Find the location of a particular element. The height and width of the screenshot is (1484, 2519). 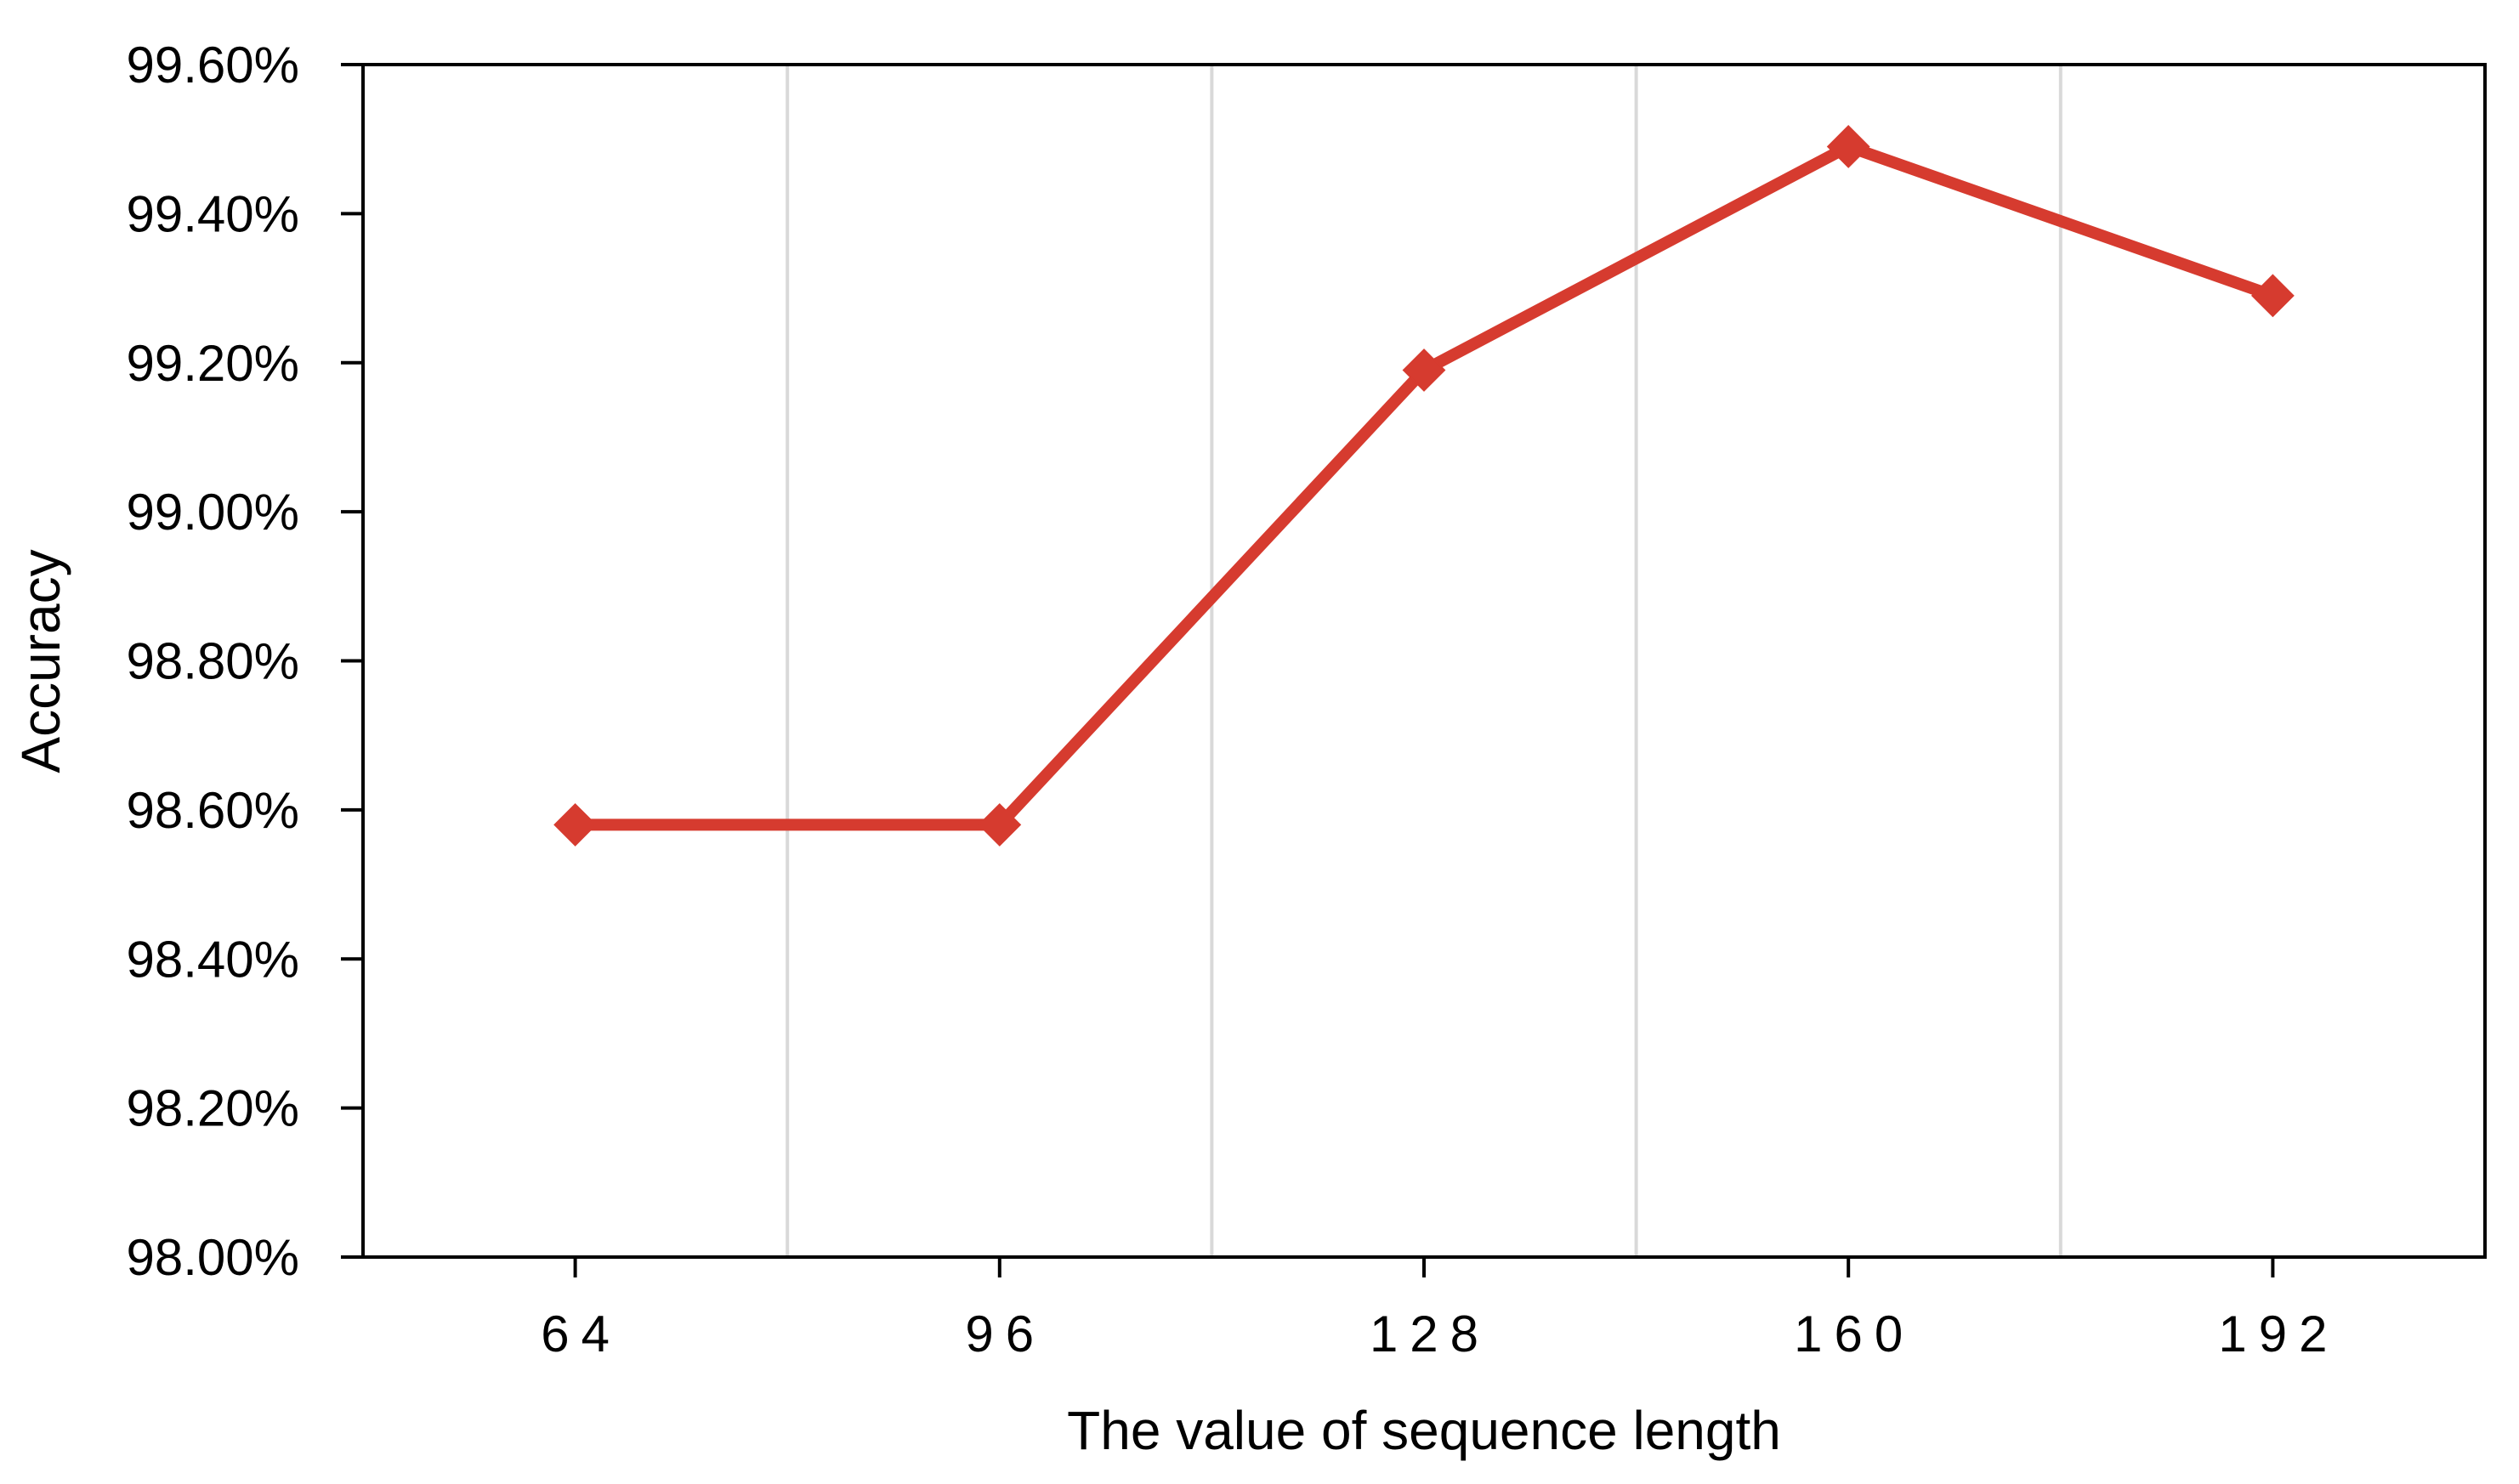

x-axis-title: The value of sequence length is located at coordinates (1424, 1430).